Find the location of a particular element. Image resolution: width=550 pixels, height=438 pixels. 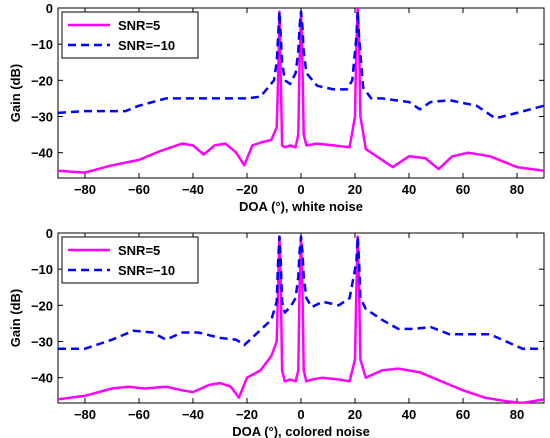

x-axis-label: DOA (°), white noise is located at coordinates (301, 206).